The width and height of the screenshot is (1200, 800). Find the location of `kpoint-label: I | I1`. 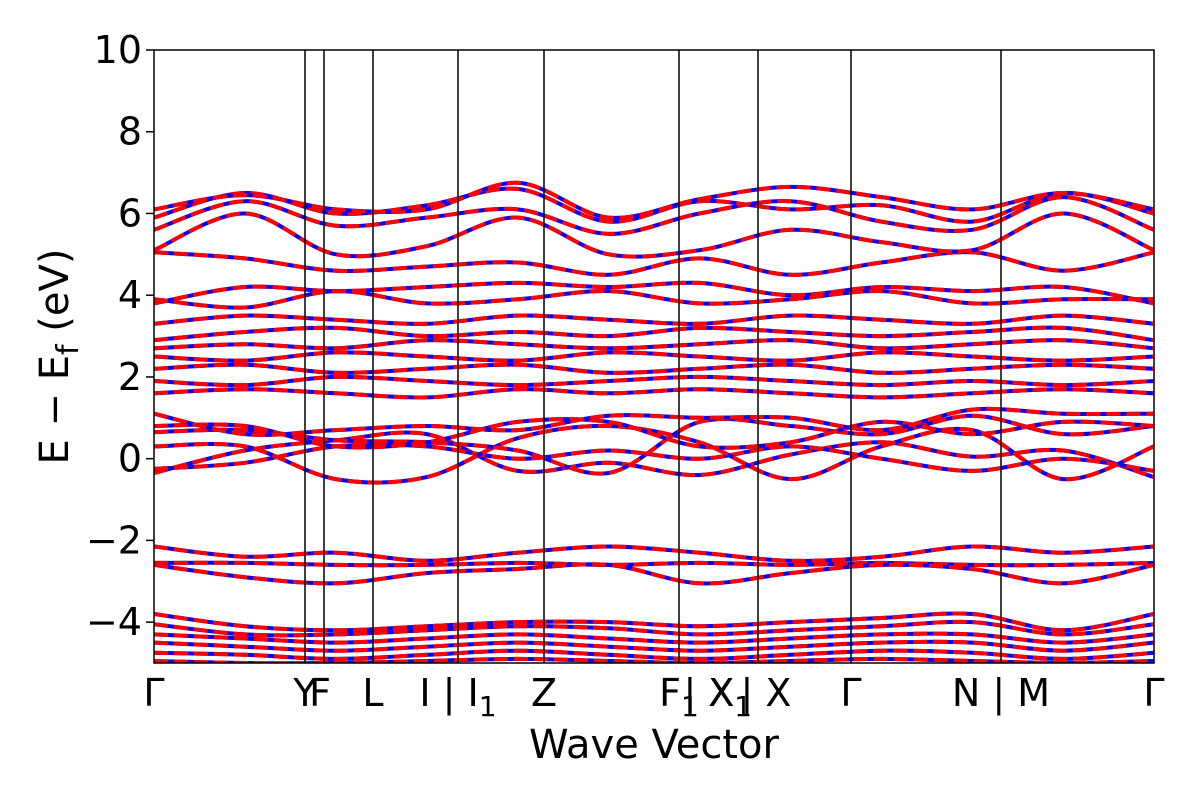

kpoint-label: I | I1 is located at coordinates (457, 697).